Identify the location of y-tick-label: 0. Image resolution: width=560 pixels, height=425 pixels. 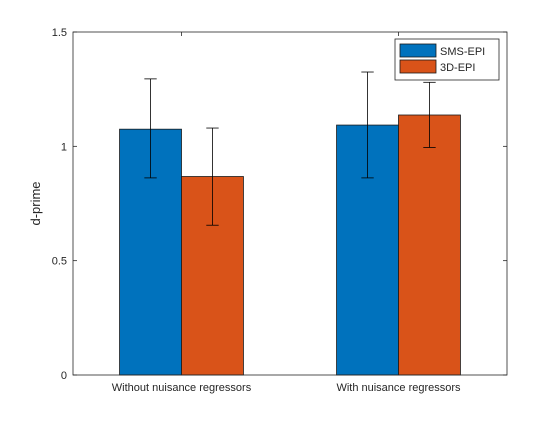
(64, 376).